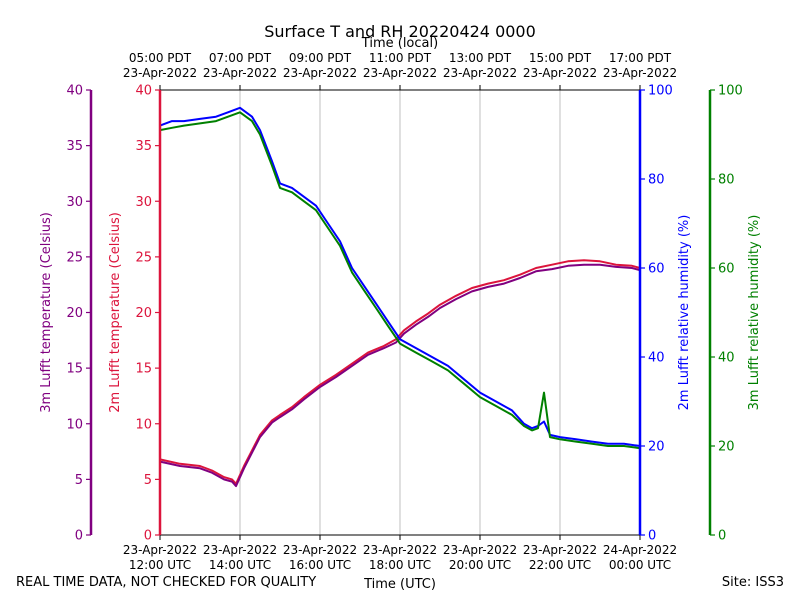  What do you see at coordinates (656, 269) in the screenshot?
I see `y-tick-label-rh2: 60` at bounding box center [656, 269].